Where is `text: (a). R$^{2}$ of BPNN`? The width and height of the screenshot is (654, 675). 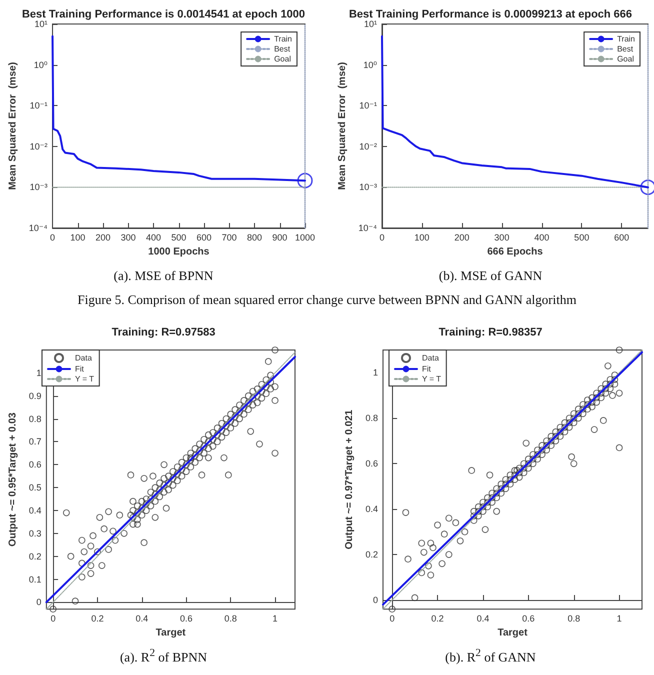 text: (a). R$^{2}$ of BPNN is located at coordinates (163, 656).